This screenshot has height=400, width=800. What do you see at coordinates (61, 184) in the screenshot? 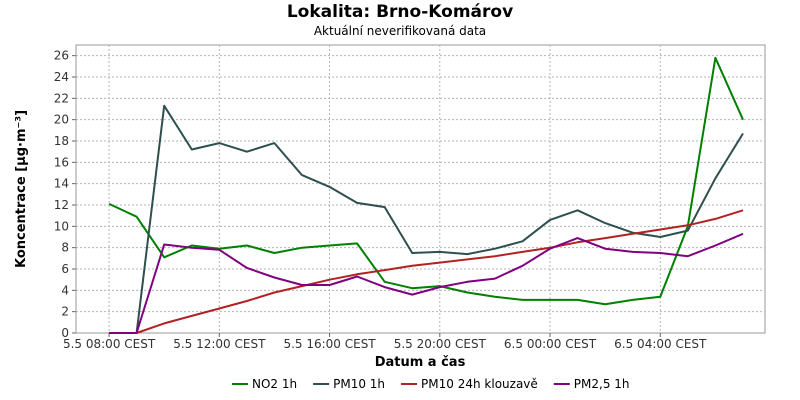
I see `y-tick-label: 14` at bounding box center [61, 184].